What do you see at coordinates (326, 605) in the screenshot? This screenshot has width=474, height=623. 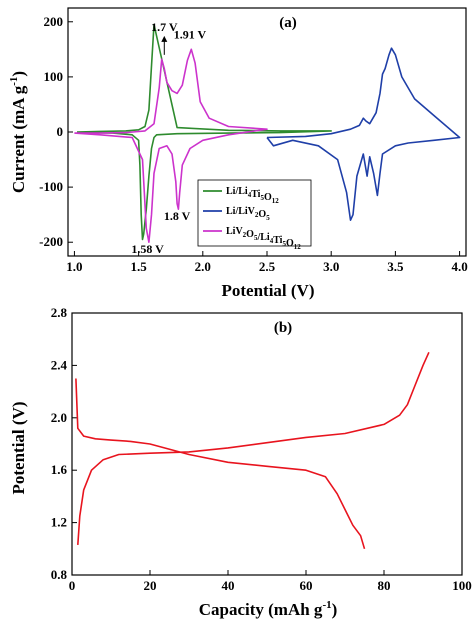 I see `plot-b-xlabel-sup: -1` at bounding box center [326, 605].